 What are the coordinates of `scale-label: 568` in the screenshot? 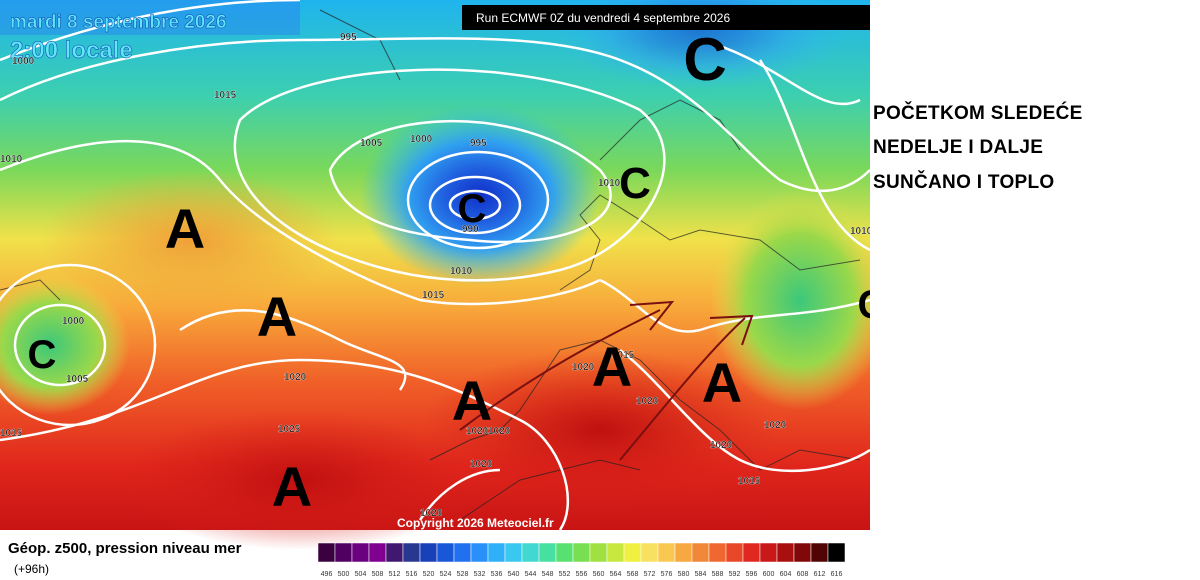 It's located at (633, 574).